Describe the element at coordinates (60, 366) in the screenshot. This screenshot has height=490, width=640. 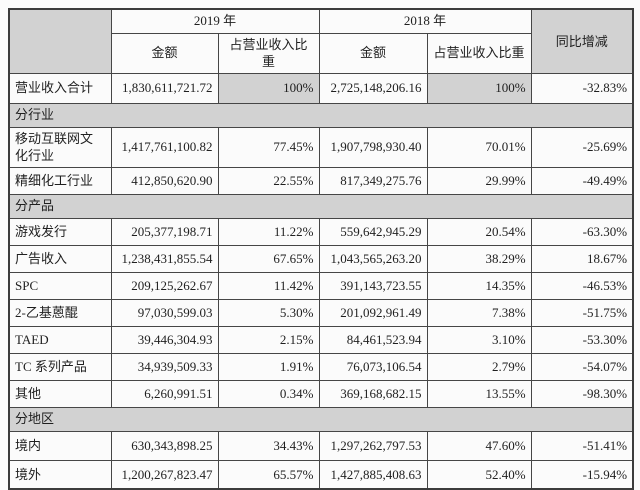
I see `row-label: TC 系列产品` at that location.